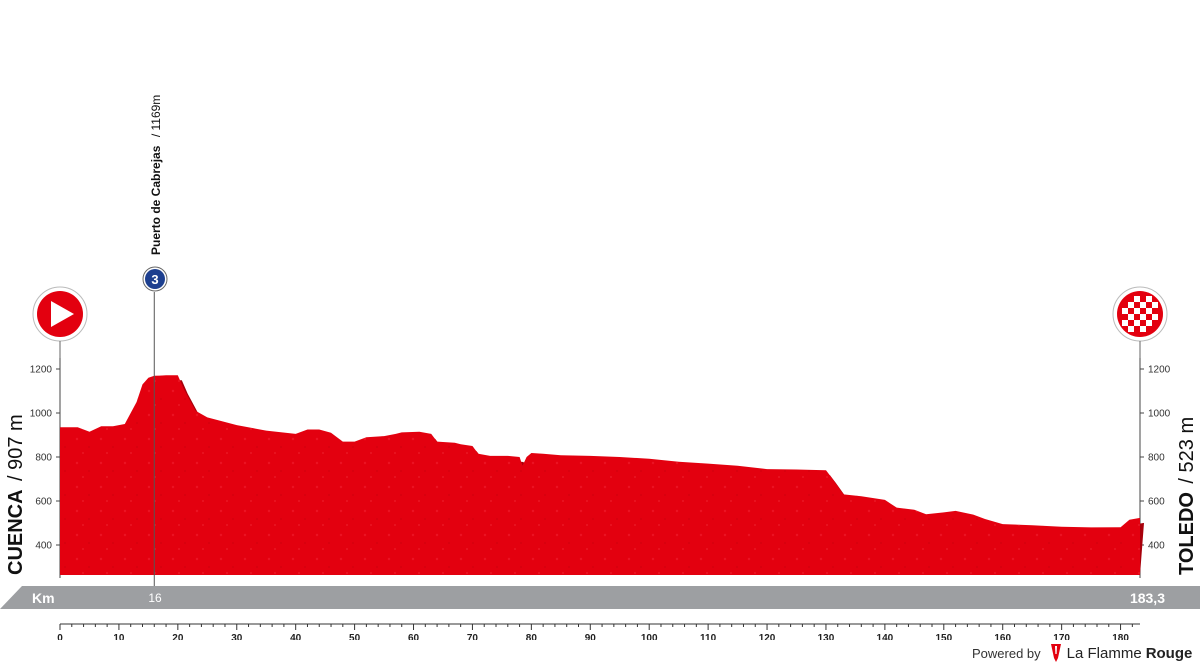 This screenshot has width=1200, height=670. I want to click on climb-marker: 3 Puerto de Cabrejas / 1169m, so click(155, 346).